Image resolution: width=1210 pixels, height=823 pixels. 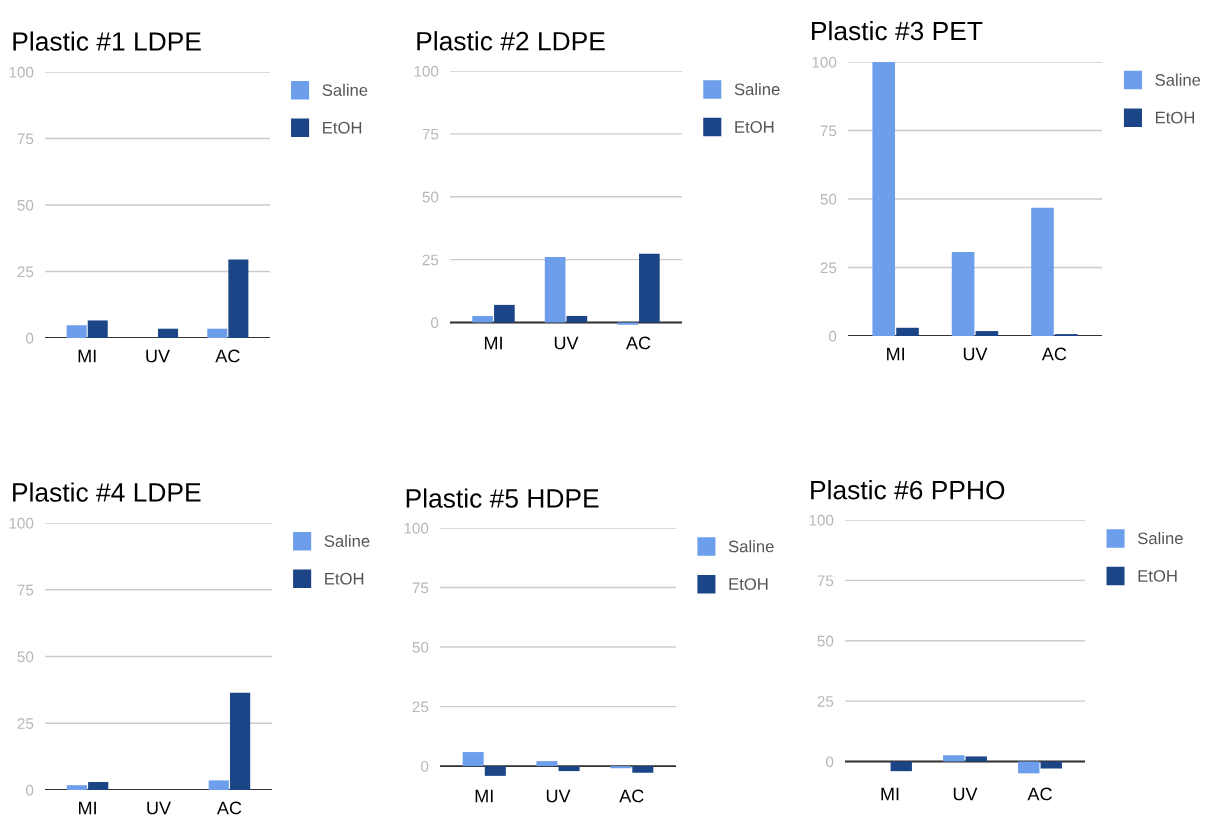 What do you see at coordinates (908, 490) in the screenshot?
I see `chart-title: Plastic #6 PPHO` at bounding box center [908, 490].